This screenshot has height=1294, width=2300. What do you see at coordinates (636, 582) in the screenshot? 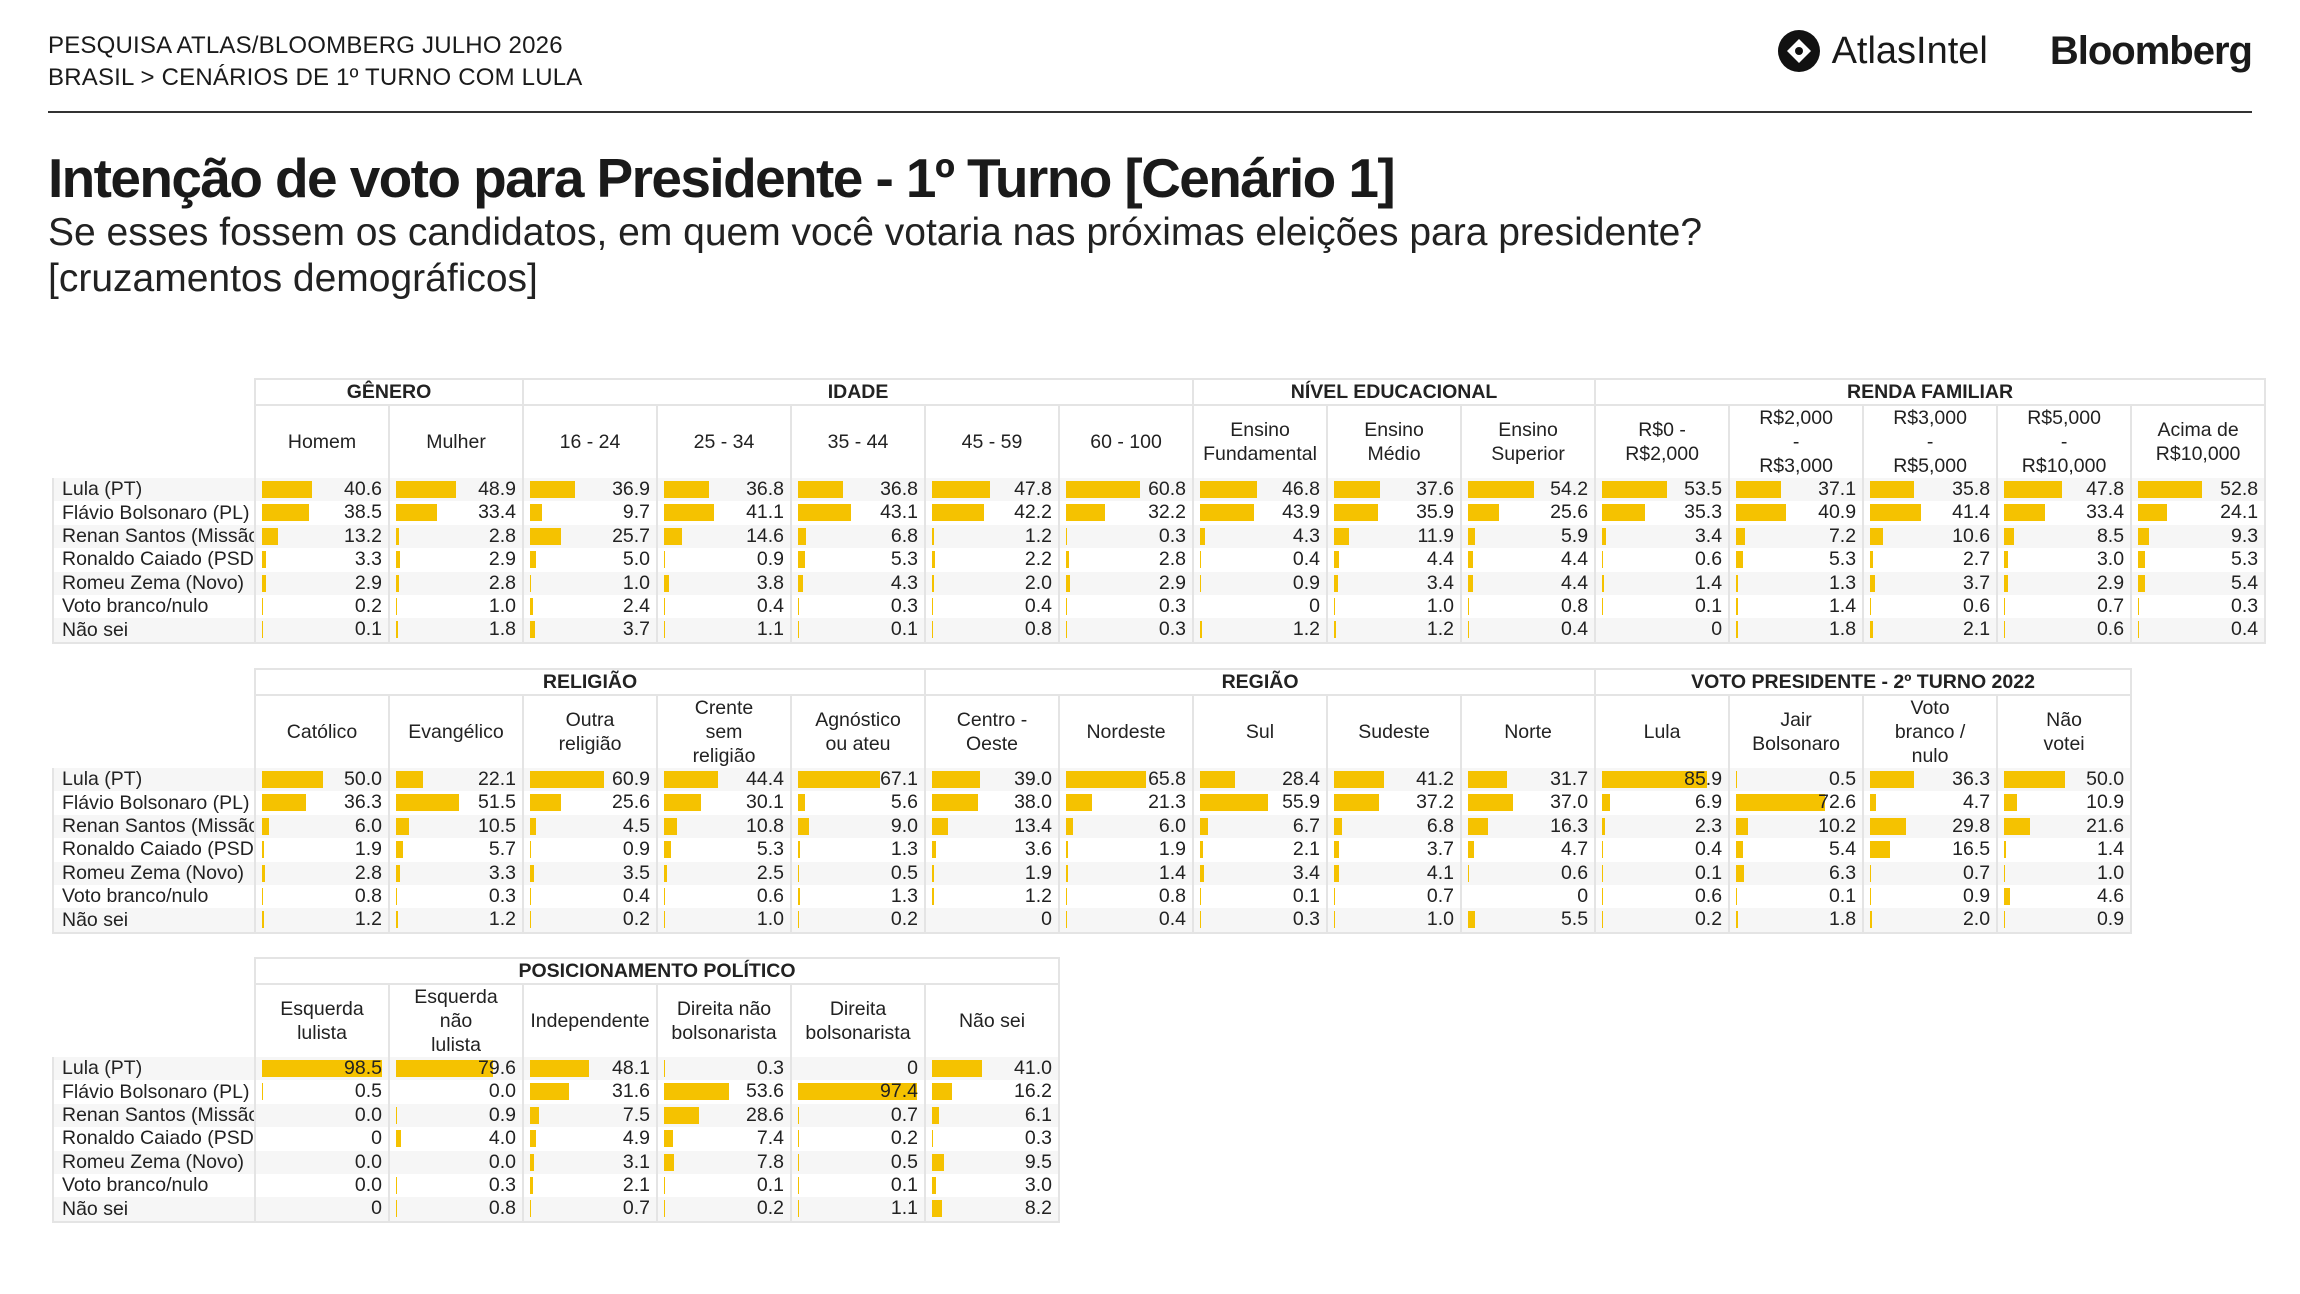
I see `value-label: 1.0` at bounding box center [636, 582].